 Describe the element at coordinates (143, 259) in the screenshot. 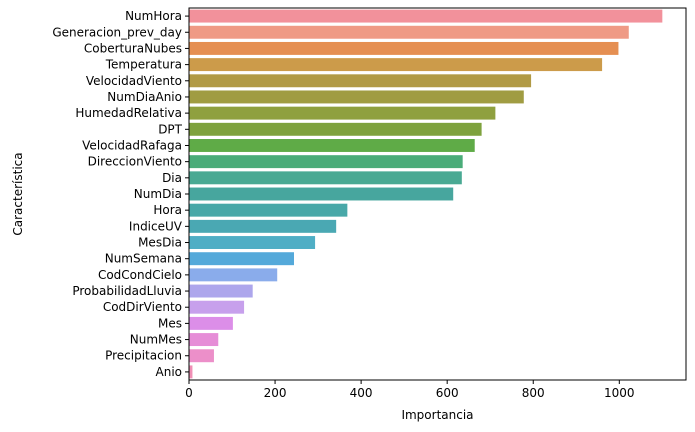

I see `y-tick-label: NumSemana` at that location.